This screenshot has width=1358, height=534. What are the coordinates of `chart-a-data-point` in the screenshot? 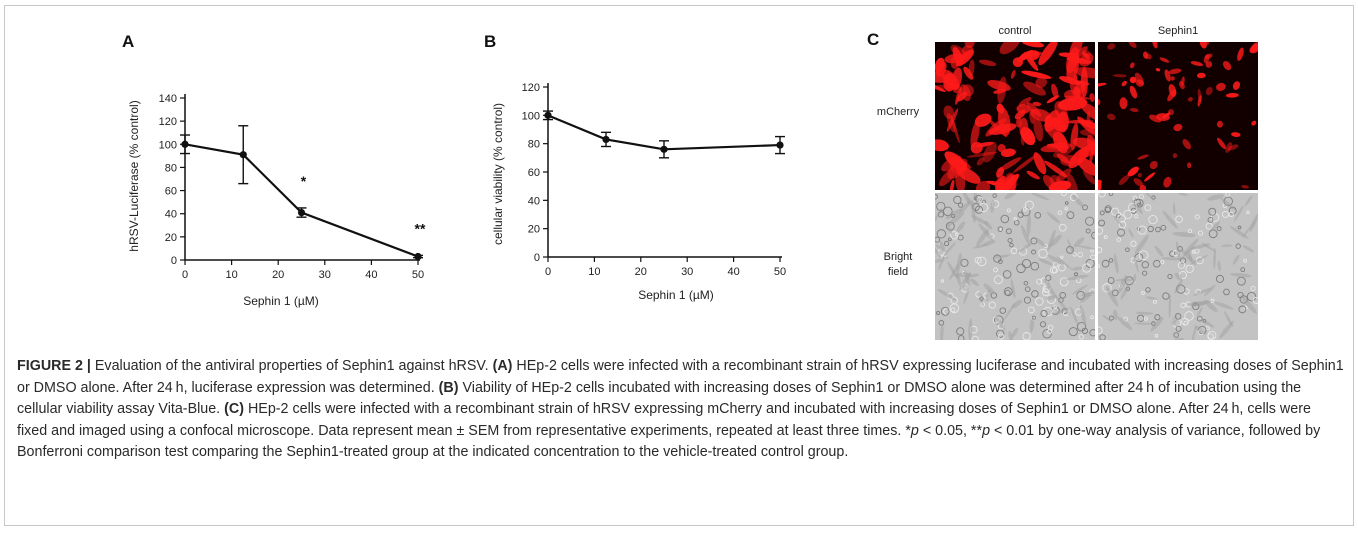 It's located at (301, 212).